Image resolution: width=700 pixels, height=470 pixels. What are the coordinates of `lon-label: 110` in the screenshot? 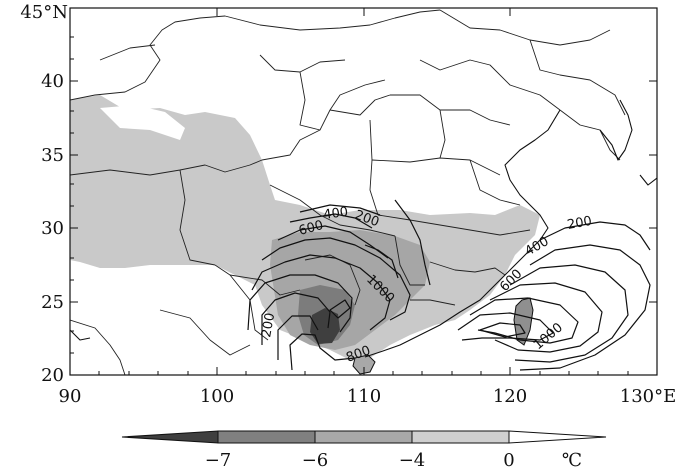 It's located at (364, 396).